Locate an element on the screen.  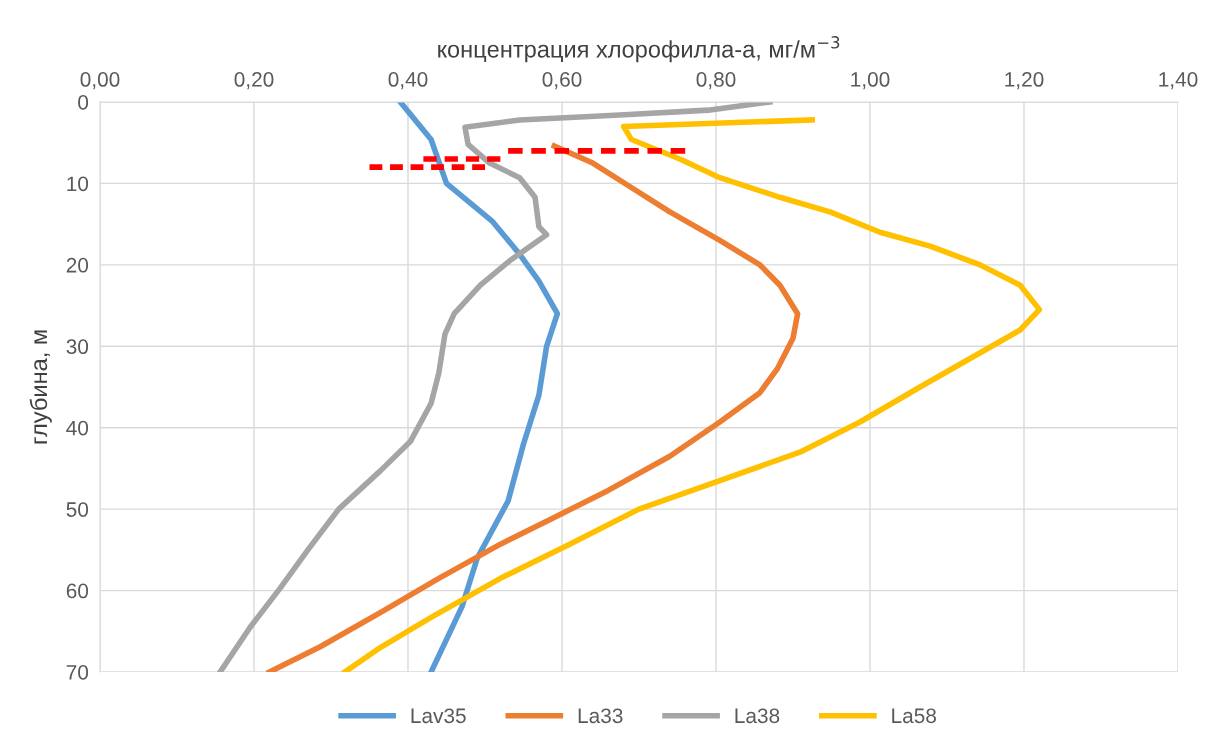
y-tick-label: 70 is located at coordinates (77, 672).